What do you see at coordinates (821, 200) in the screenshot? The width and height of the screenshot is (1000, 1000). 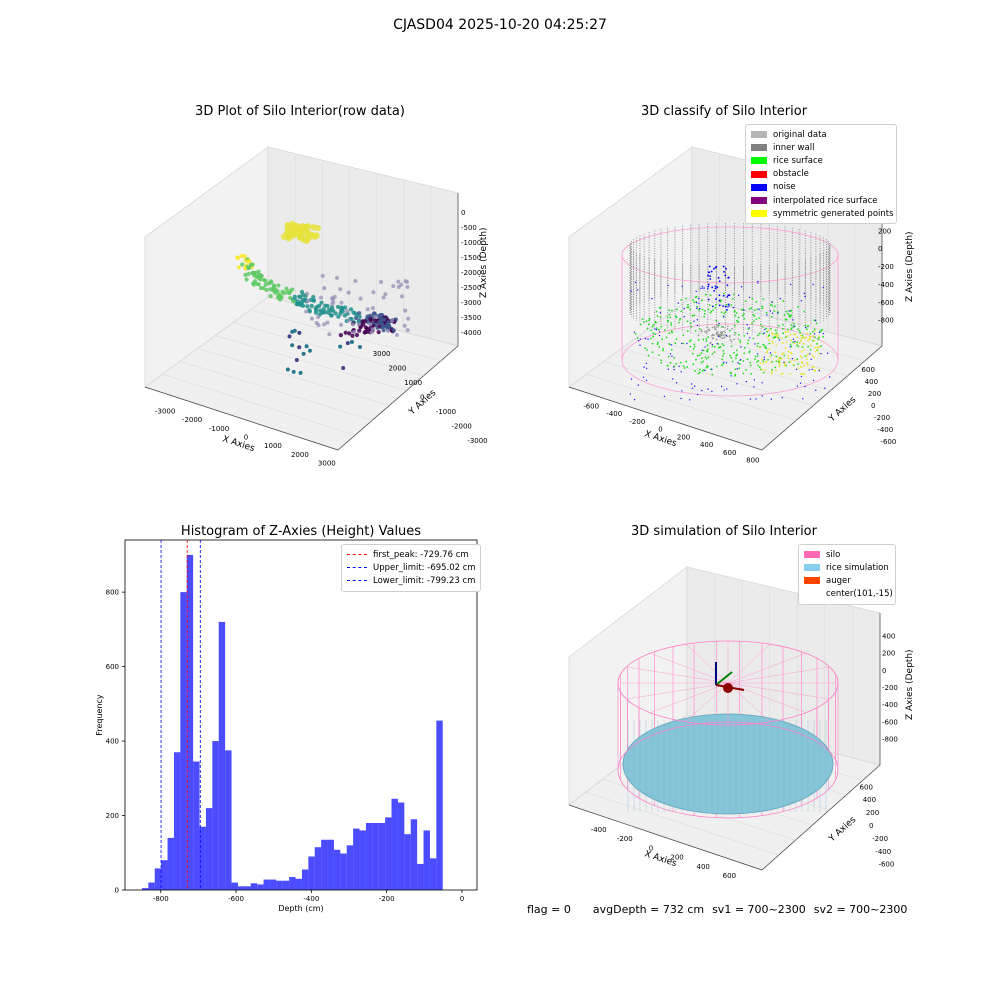 I see `legend-item: interpolated rice surface` at bounding box center [821, 200].